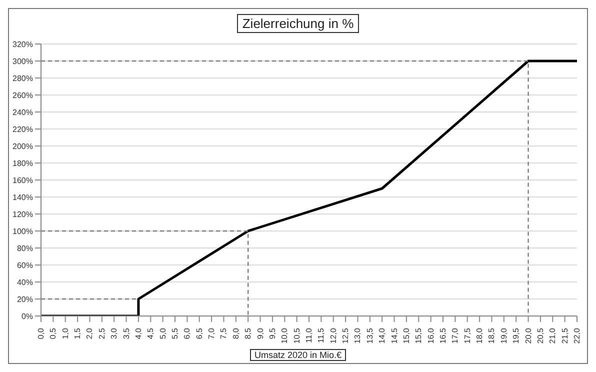 The height and width of the screenshot is (372, 596). I want to click on x-tick-label: 13,5, so click(369, 335).